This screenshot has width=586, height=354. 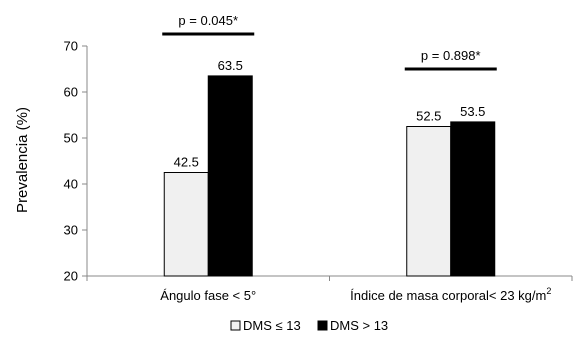 What do you see at coordinates (472, 111) in the screenshot?
I see `data-label: 53.5` at bounding box center [472, 111].